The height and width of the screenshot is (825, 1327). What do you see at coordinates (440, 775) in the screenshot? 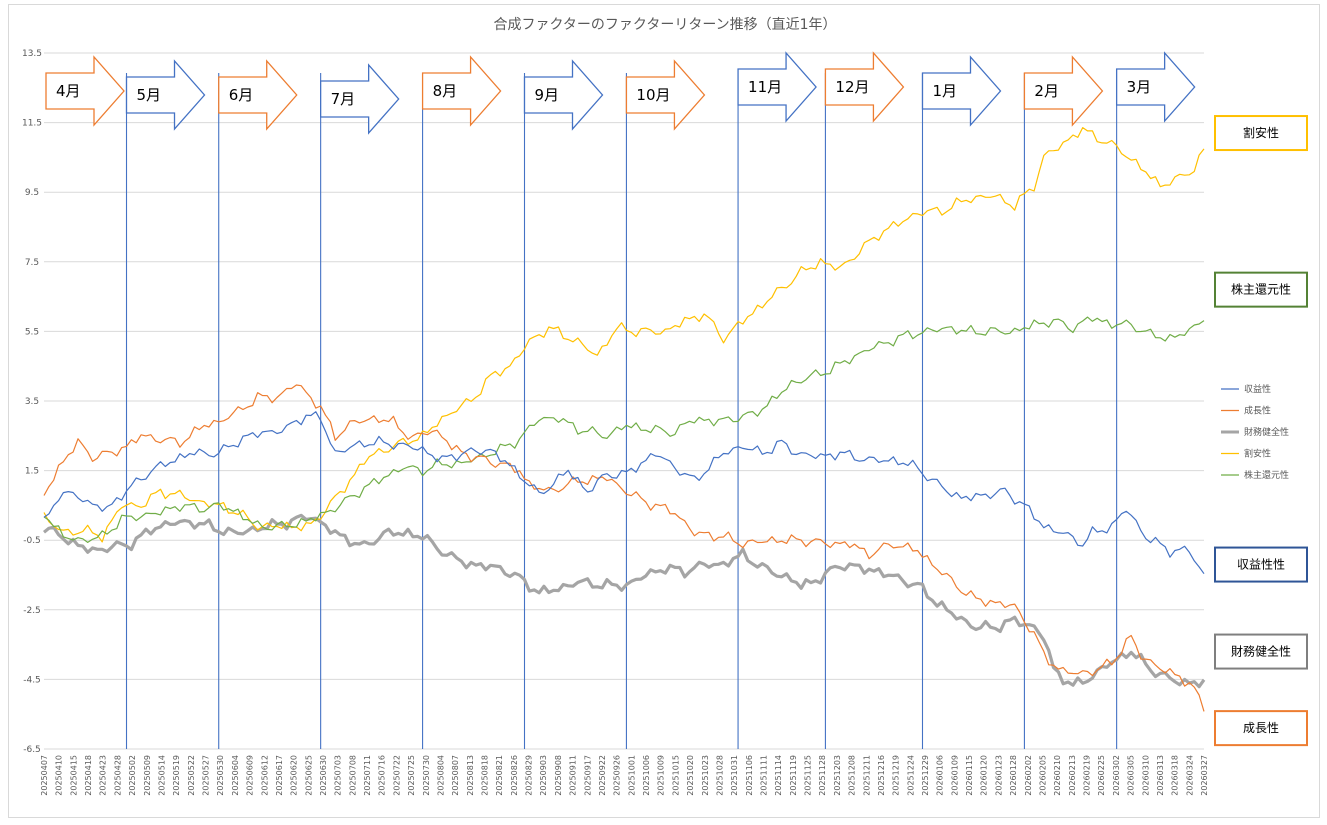
I see `x-tick-label: 20250804` at bounding box center [440, 775].